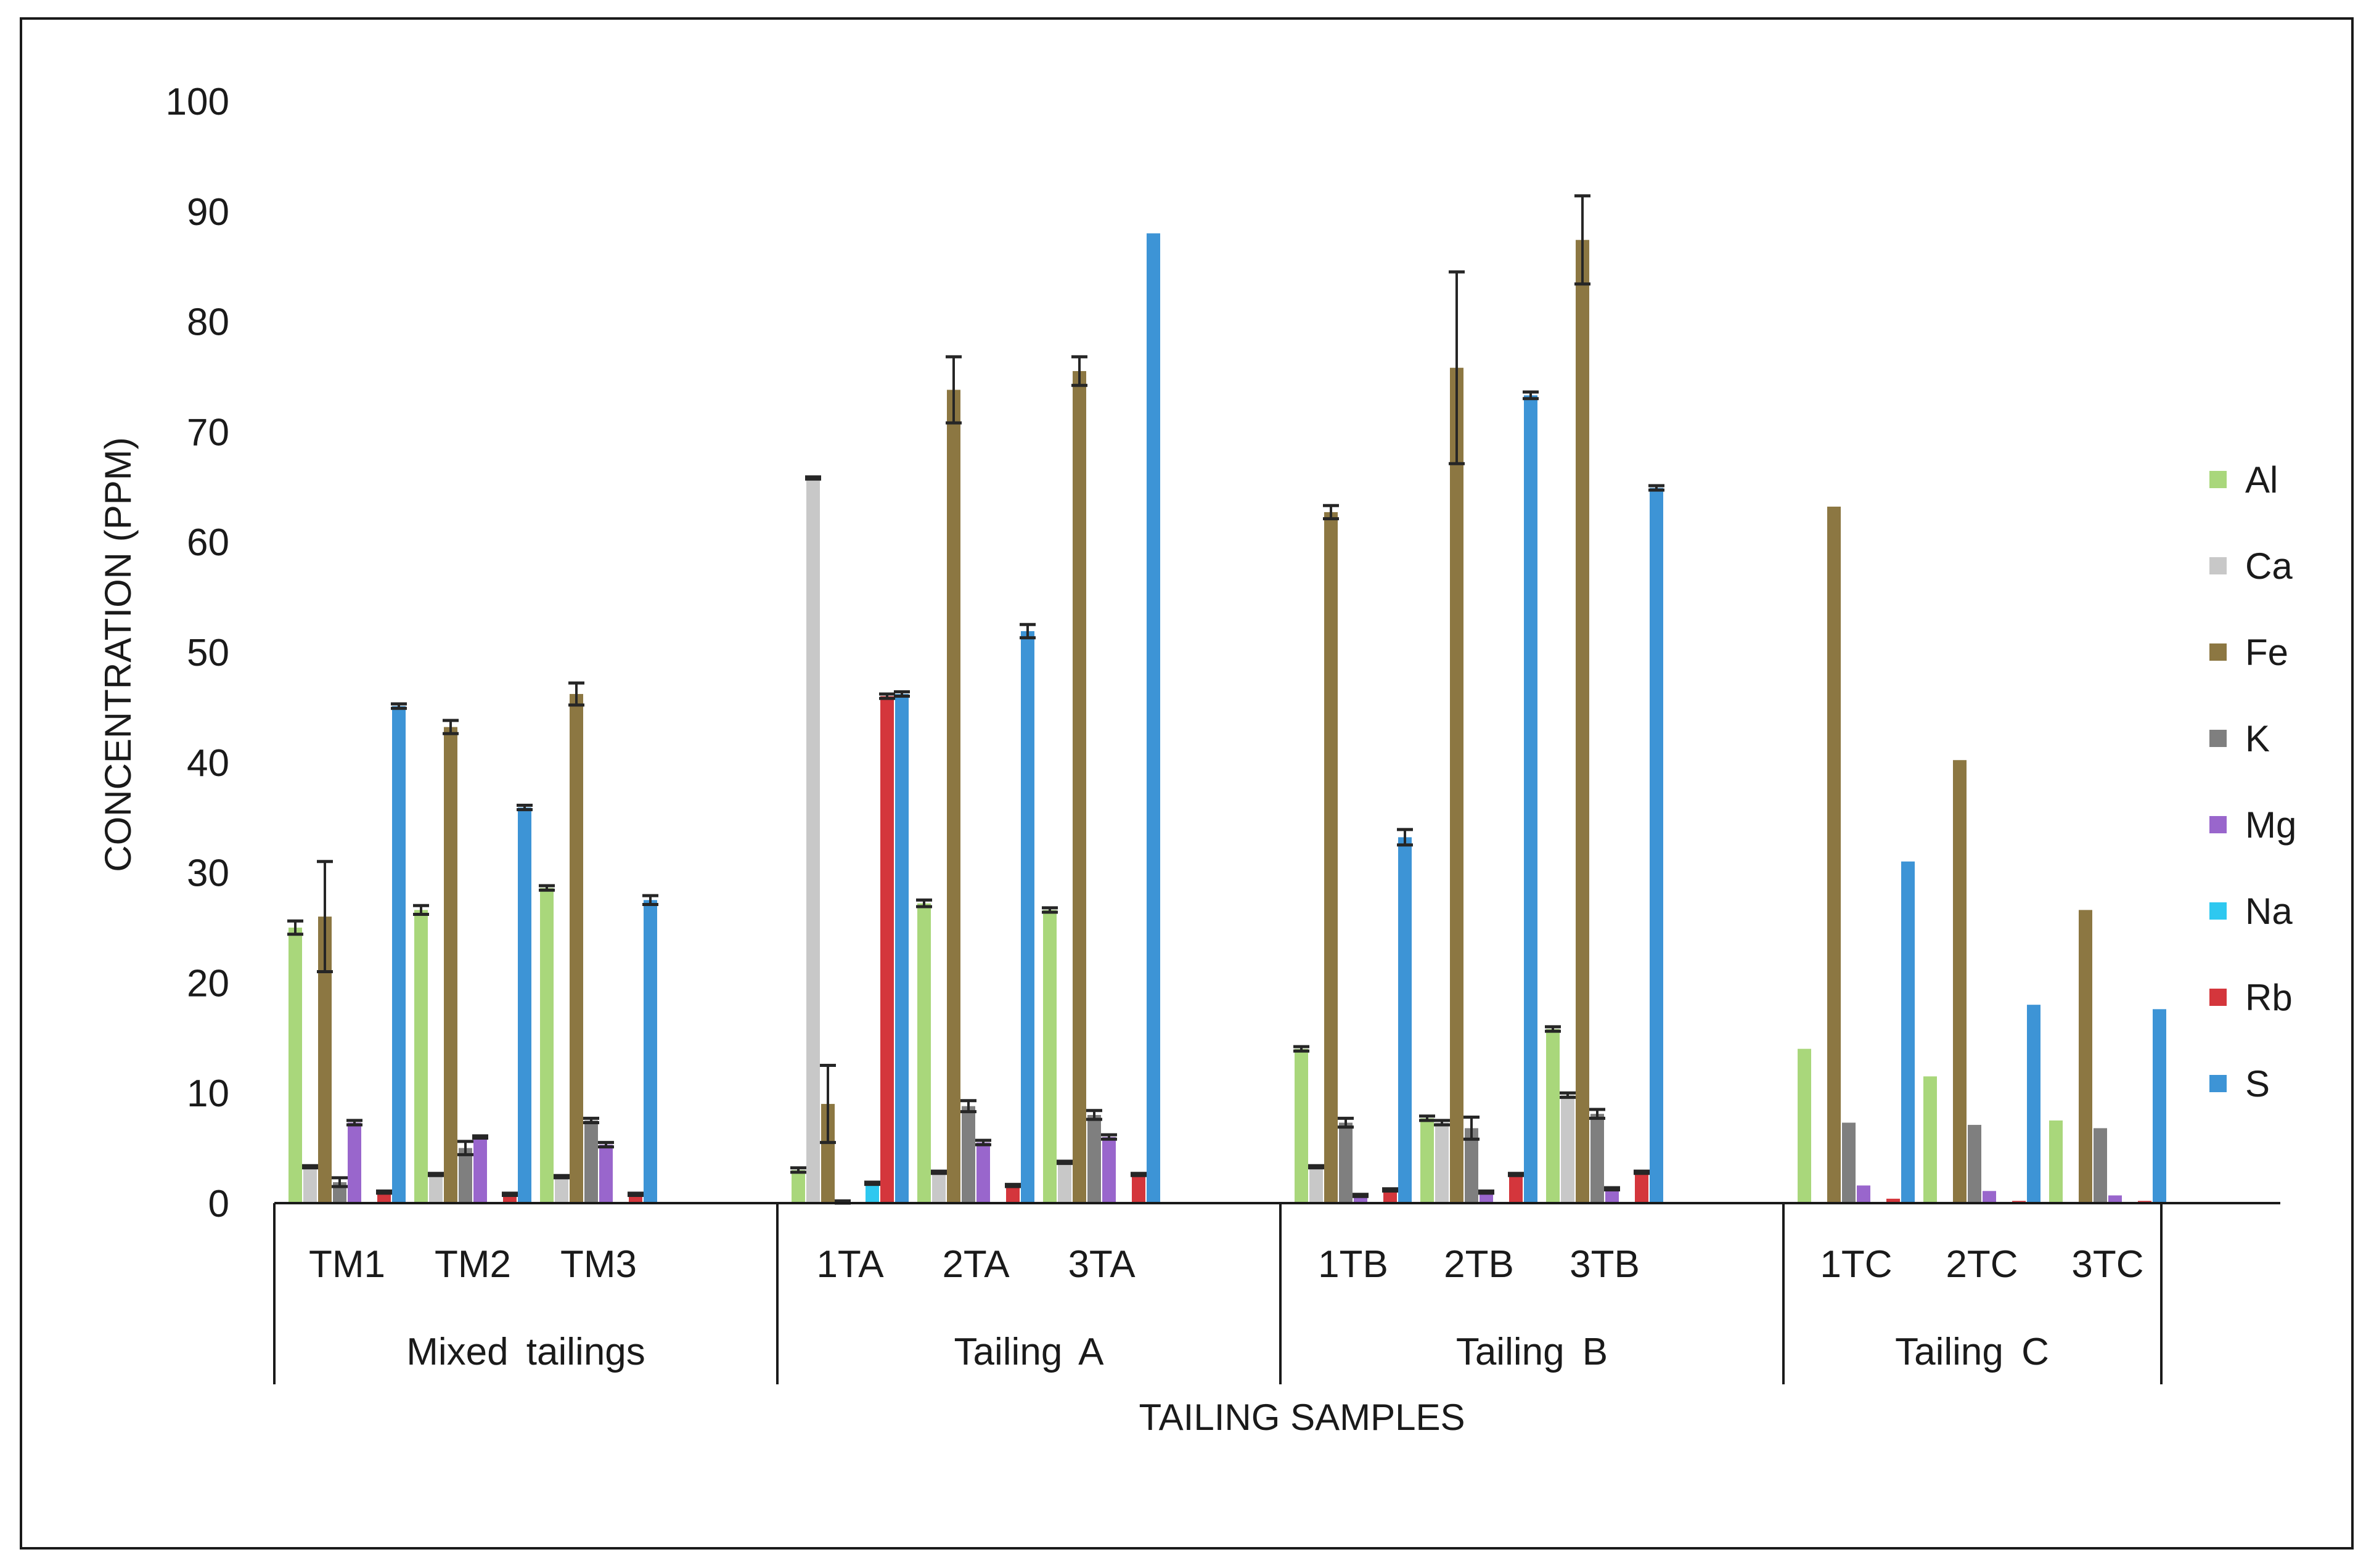 The image size is (2374, 1568). Describe the element at coordinates (325, 1060) in the screenshot. I see `bar-fe-tm1` at that location.